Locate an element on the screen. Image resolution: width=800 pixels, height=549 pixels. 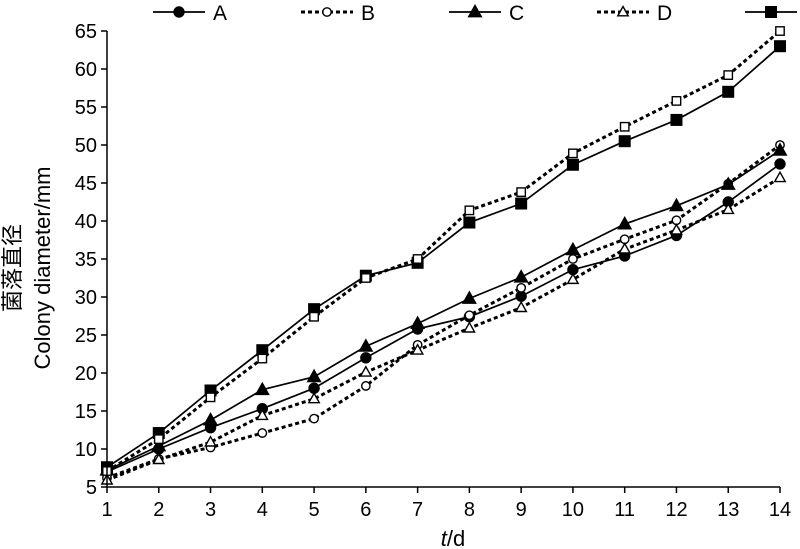
x-axis-label-unit: /d is located at coordinates (456, 537).